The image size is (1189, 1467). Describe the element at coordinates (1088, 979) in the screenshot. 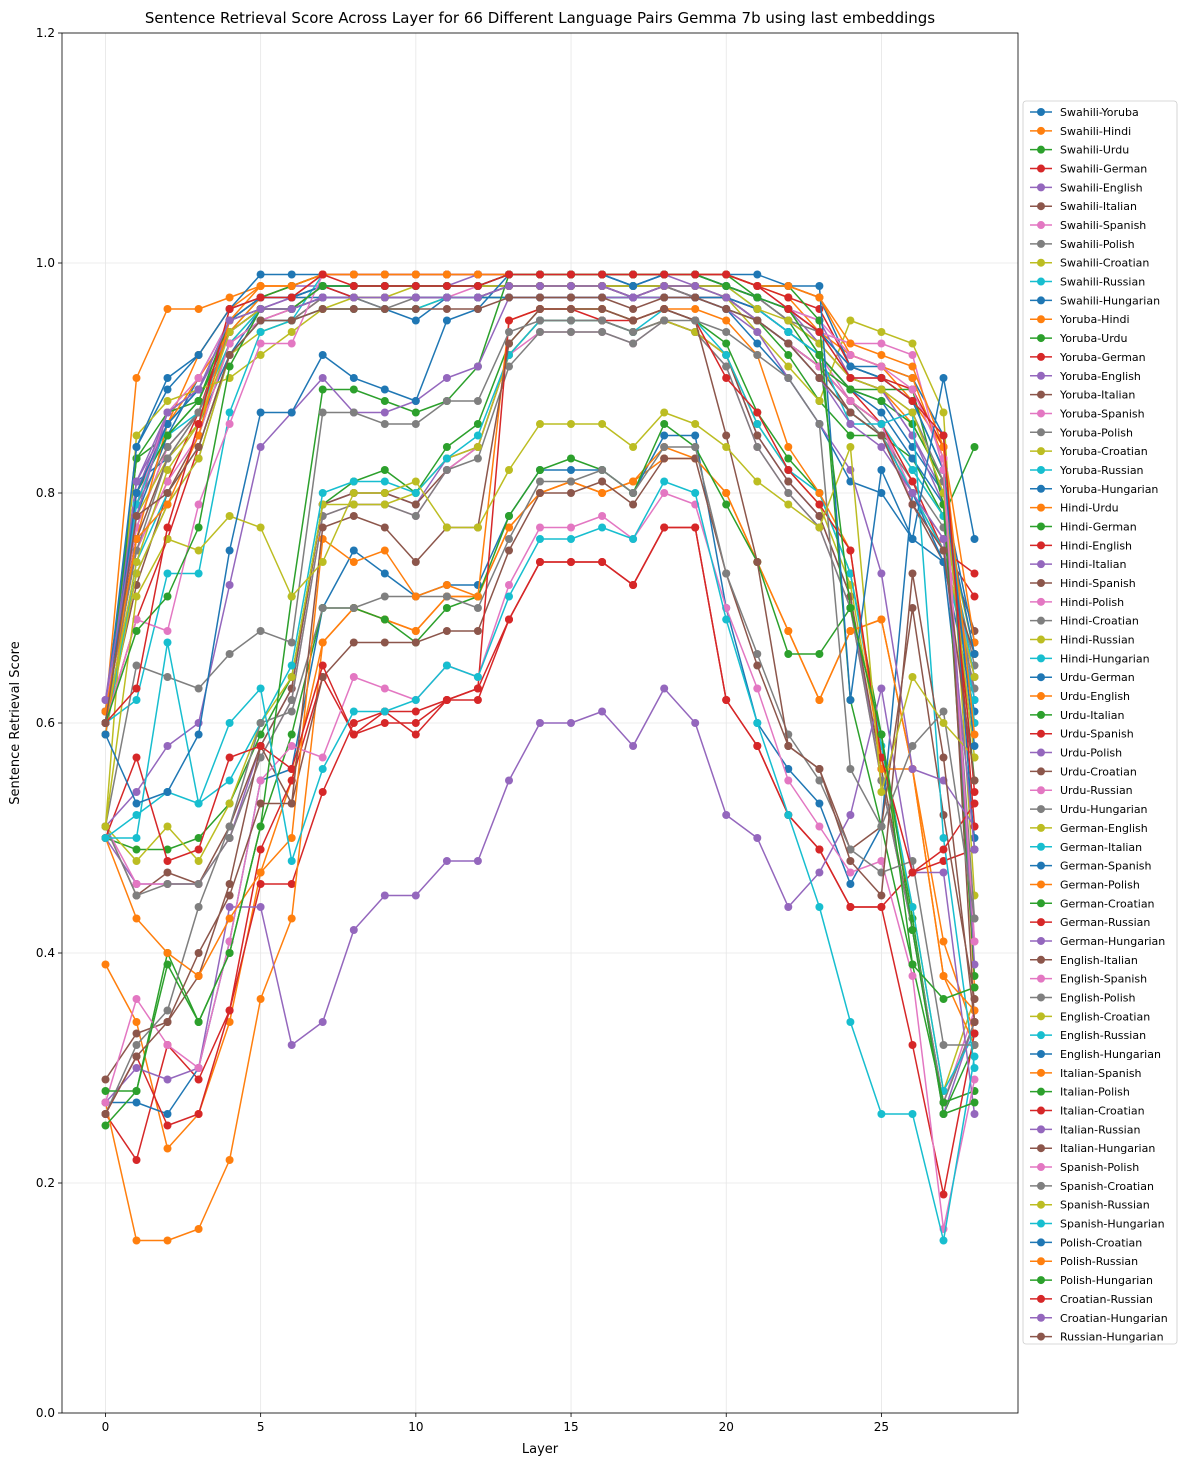

I see `legend-item: English-Spanish` at that location.